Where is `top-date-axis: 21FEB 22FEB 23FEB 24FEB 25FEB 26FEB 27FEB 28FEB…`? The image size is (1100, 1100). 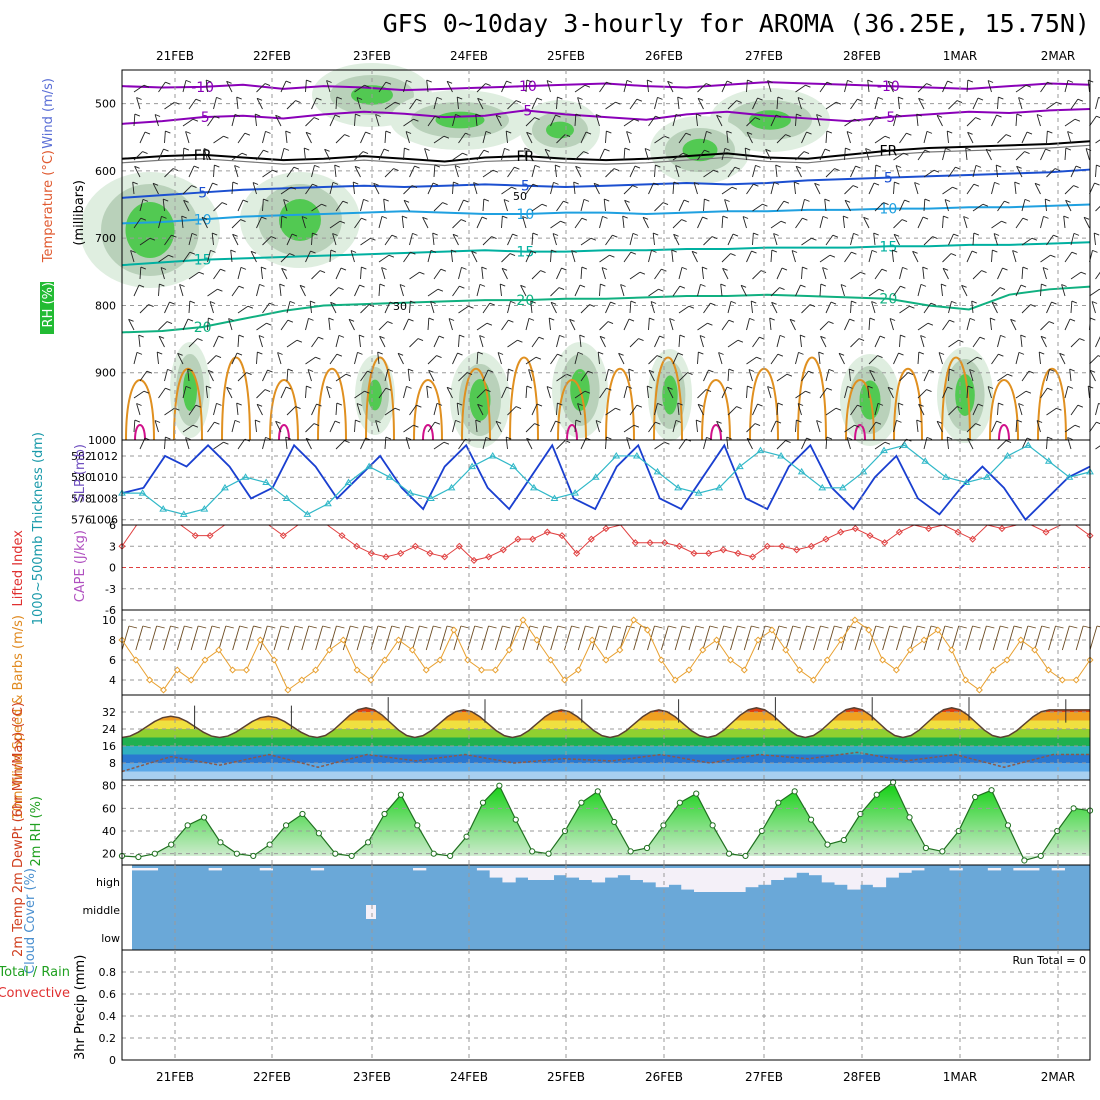
top-date-axis: 21FEB 22FEB 23FEB 24FEB 25FEB 26FEB 27FEB 28FEB… is located at coordinates (615, 56).